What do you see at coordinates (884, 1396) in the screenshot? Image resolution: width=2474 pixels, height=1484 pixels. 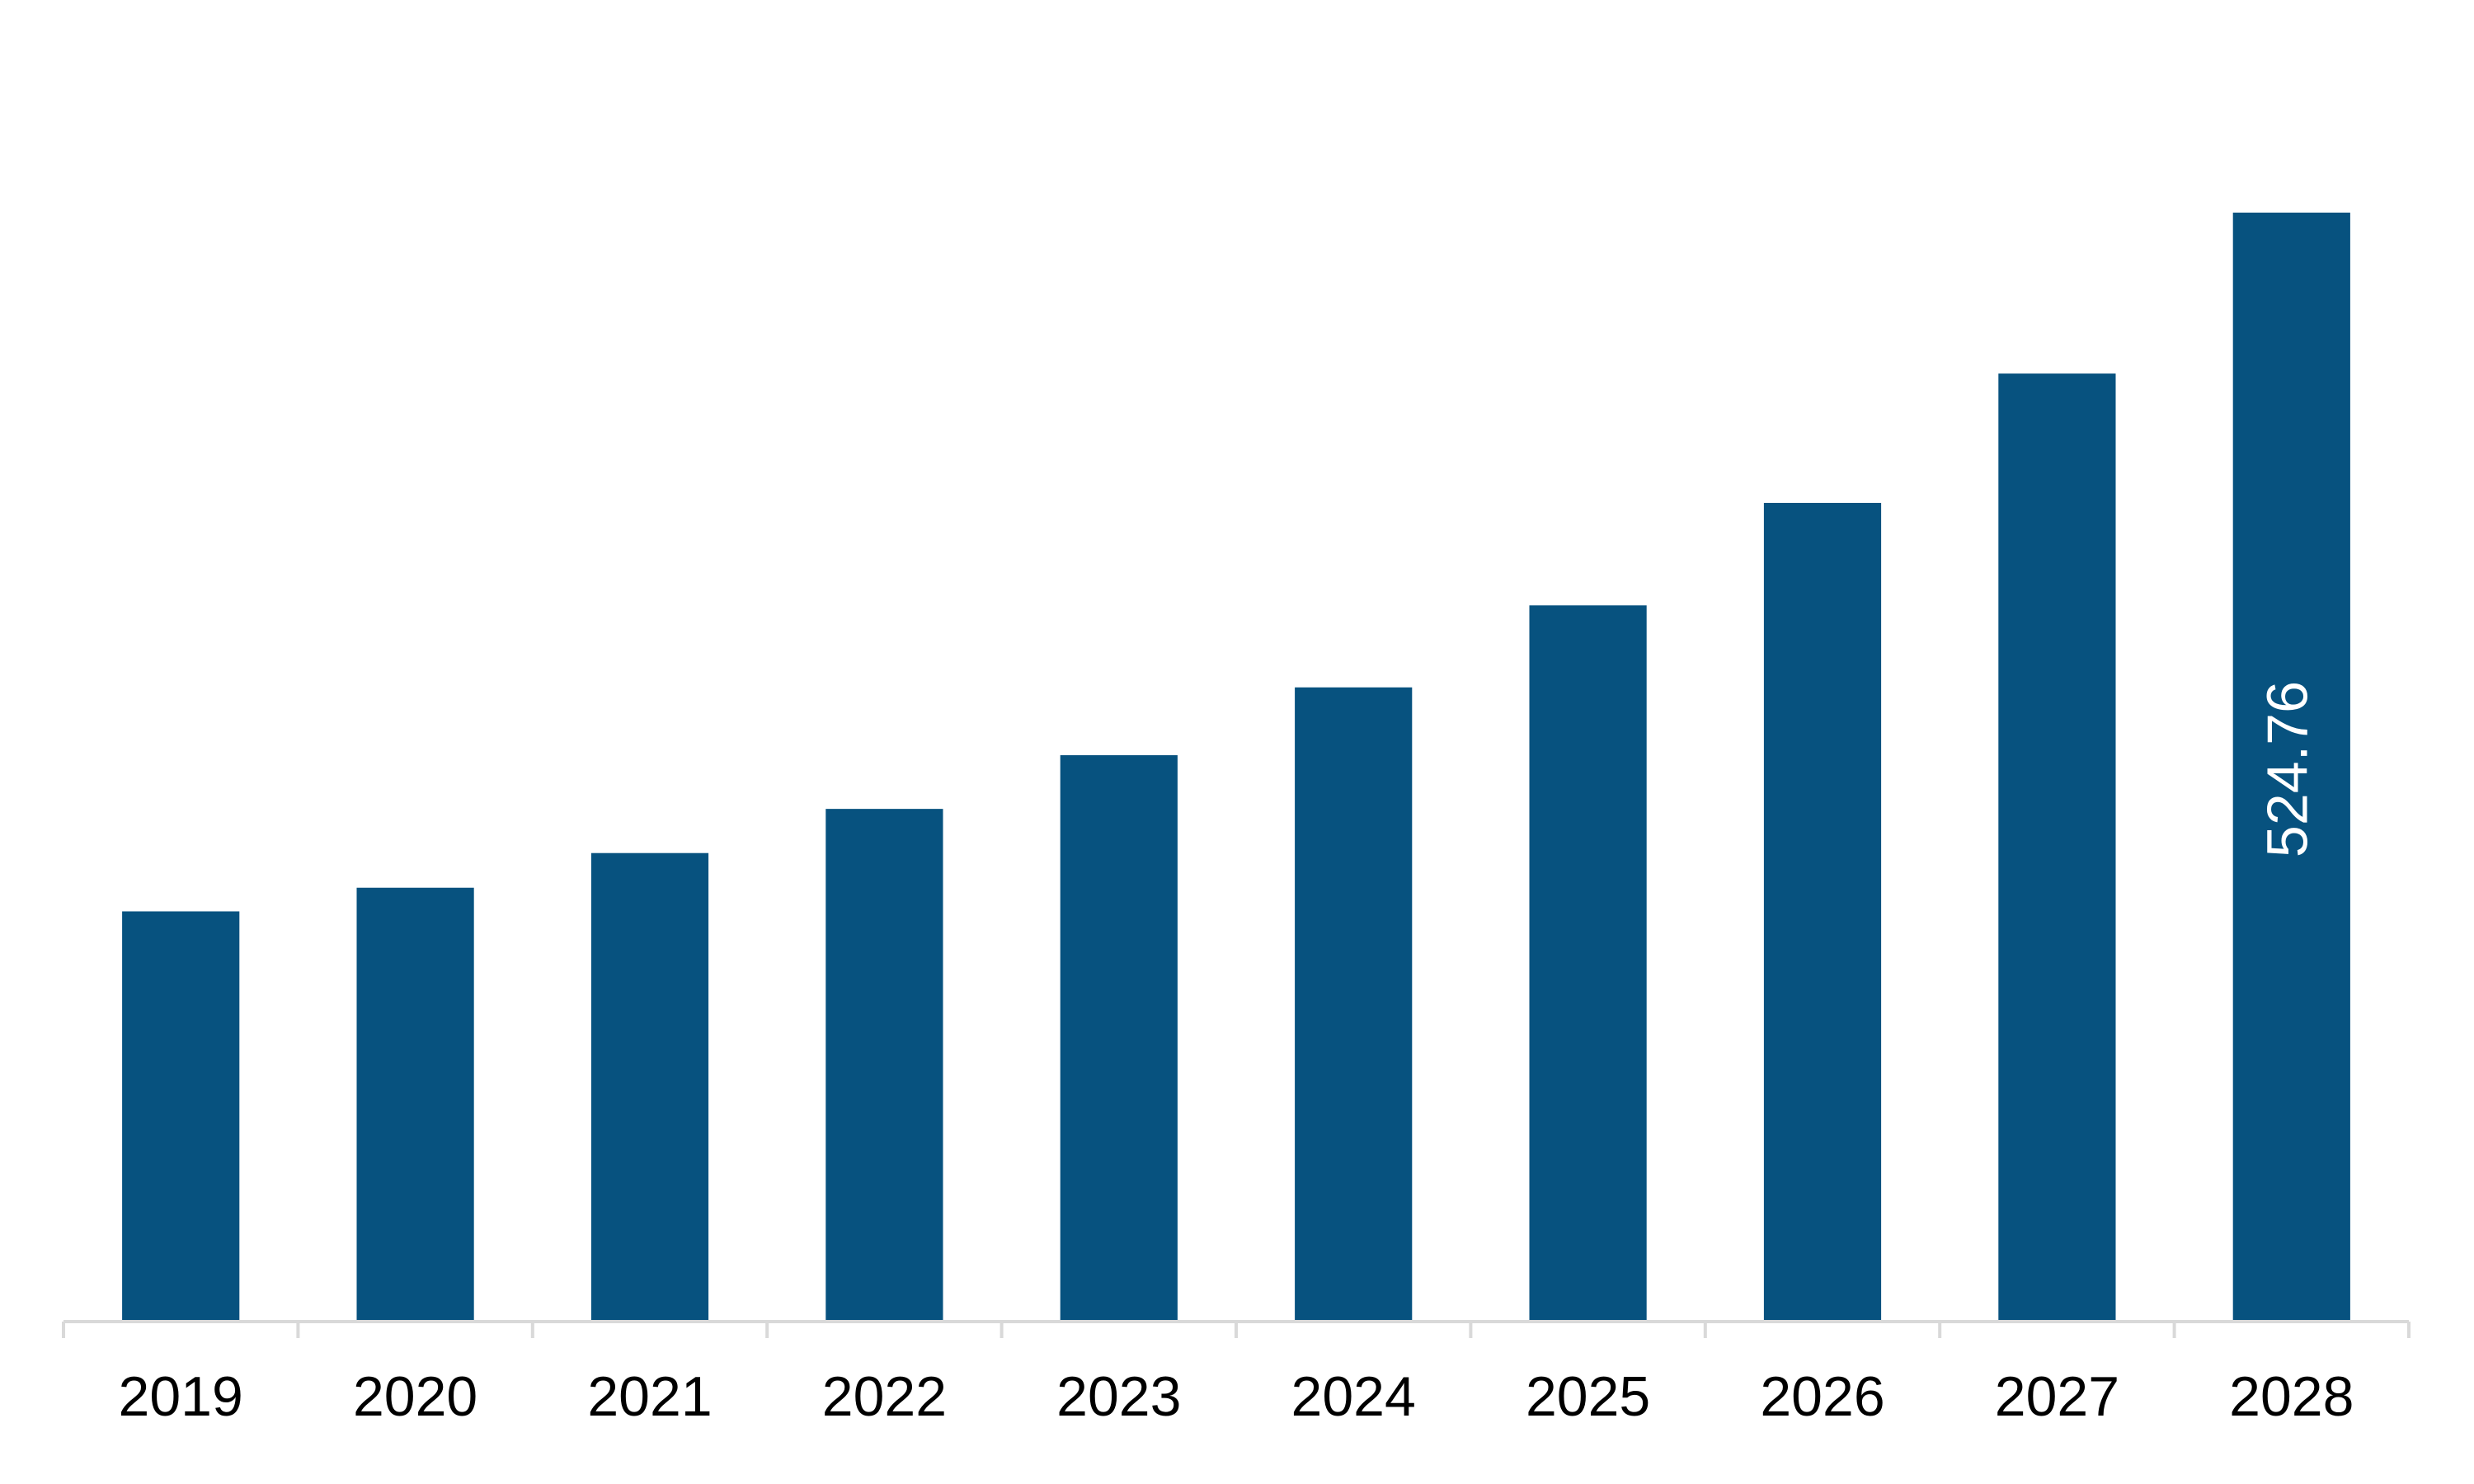 I see `x-tick-label: 2022` at bounding box center [884, 1396].